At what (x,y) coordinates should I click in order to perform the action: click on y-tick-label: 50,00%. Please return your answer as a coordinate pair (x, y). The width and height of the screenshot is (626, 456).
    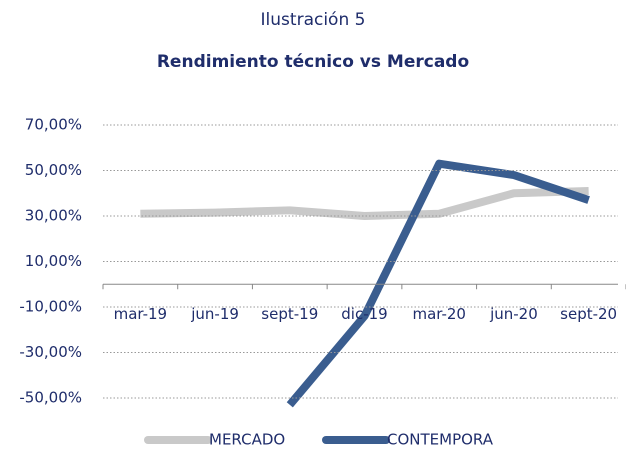
    Looking at the image, I should click on (53, 170).